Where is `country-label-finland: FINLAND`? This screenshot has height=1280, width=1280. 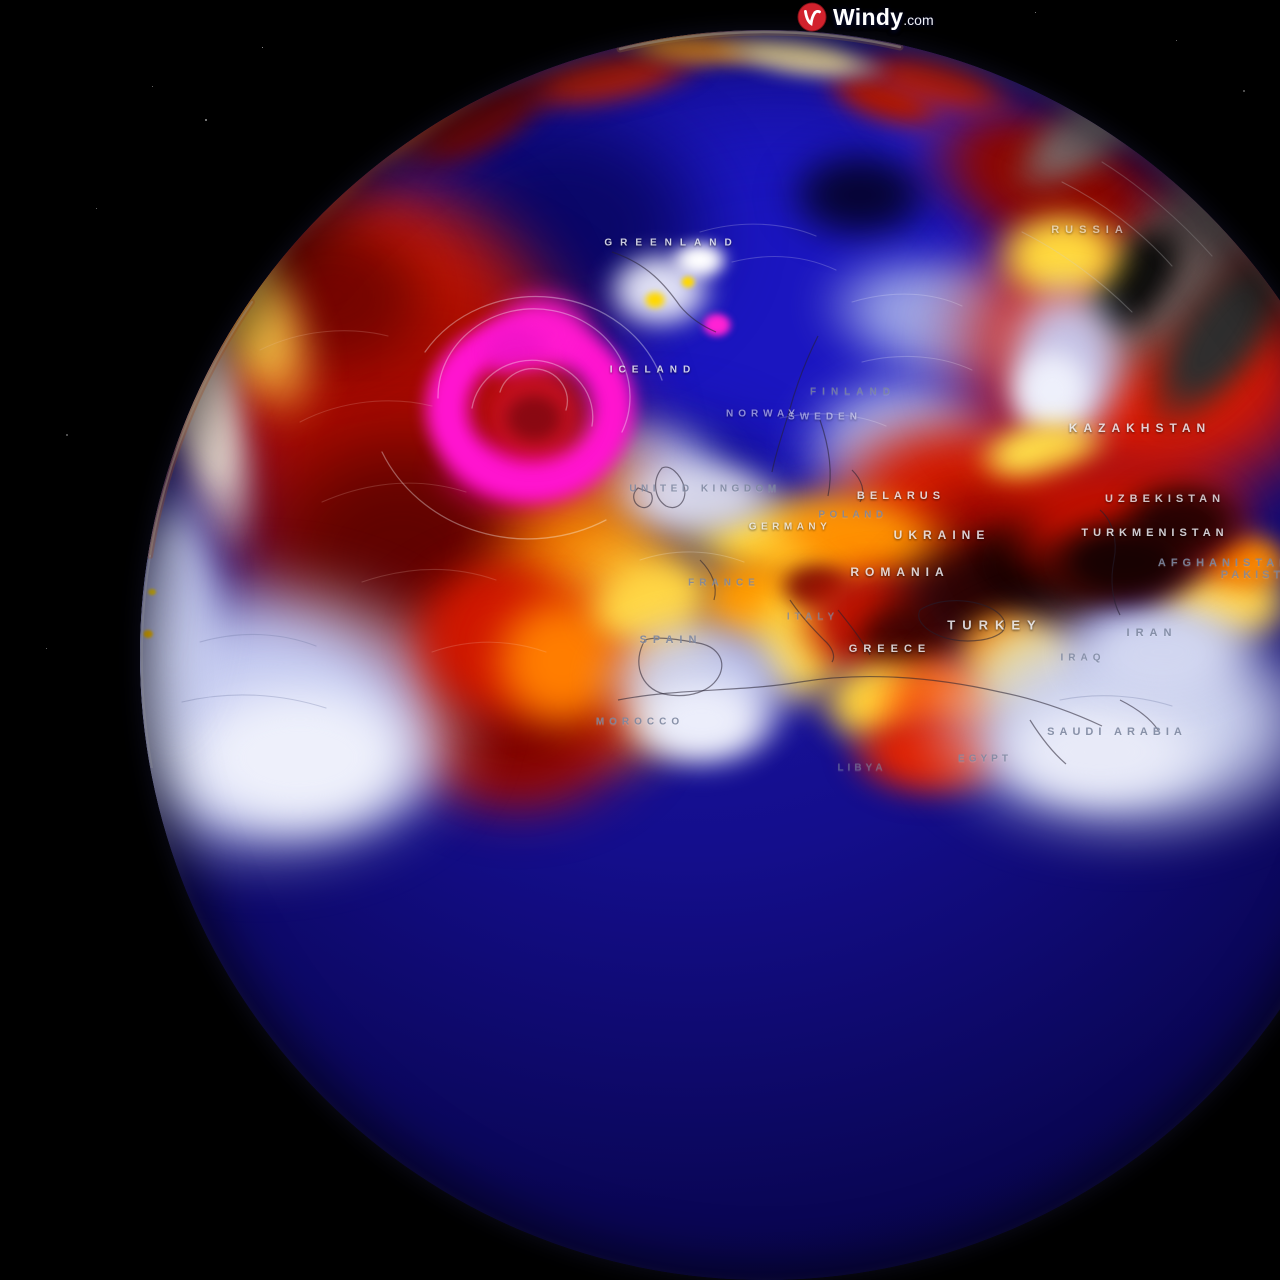 country-label-finland: FINLAND is located at coordinates (853, 392).